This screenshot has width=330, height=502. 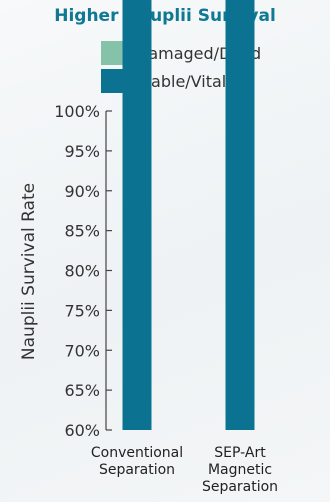 What do you see at coordinates (240, 215) in the screenshot?
I see `bar-sep-art-viable` at bounding box center [240, 215].